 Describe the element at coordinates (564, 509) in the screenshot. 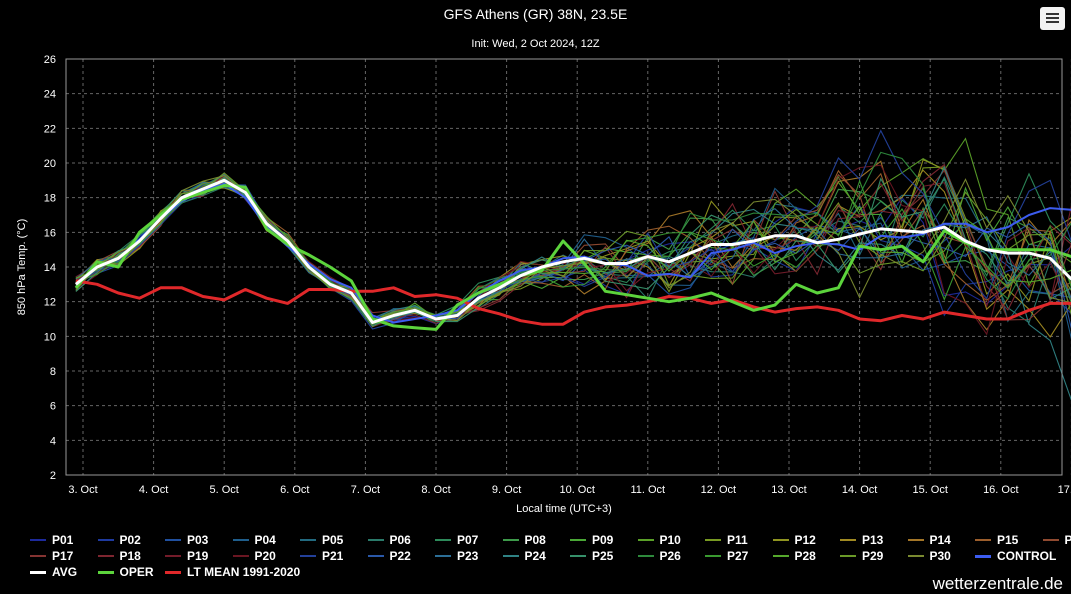

I see `x-axis-title: Local time (UTC+3)` at that location.